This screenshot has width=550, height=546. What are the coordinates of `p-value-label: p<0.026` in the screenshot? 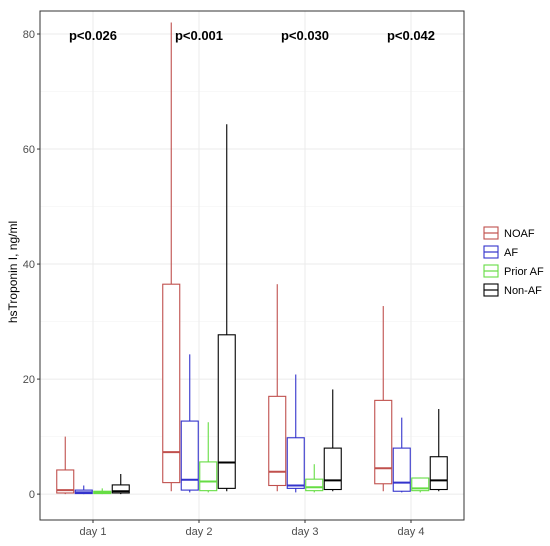 It's located at (93, 35).